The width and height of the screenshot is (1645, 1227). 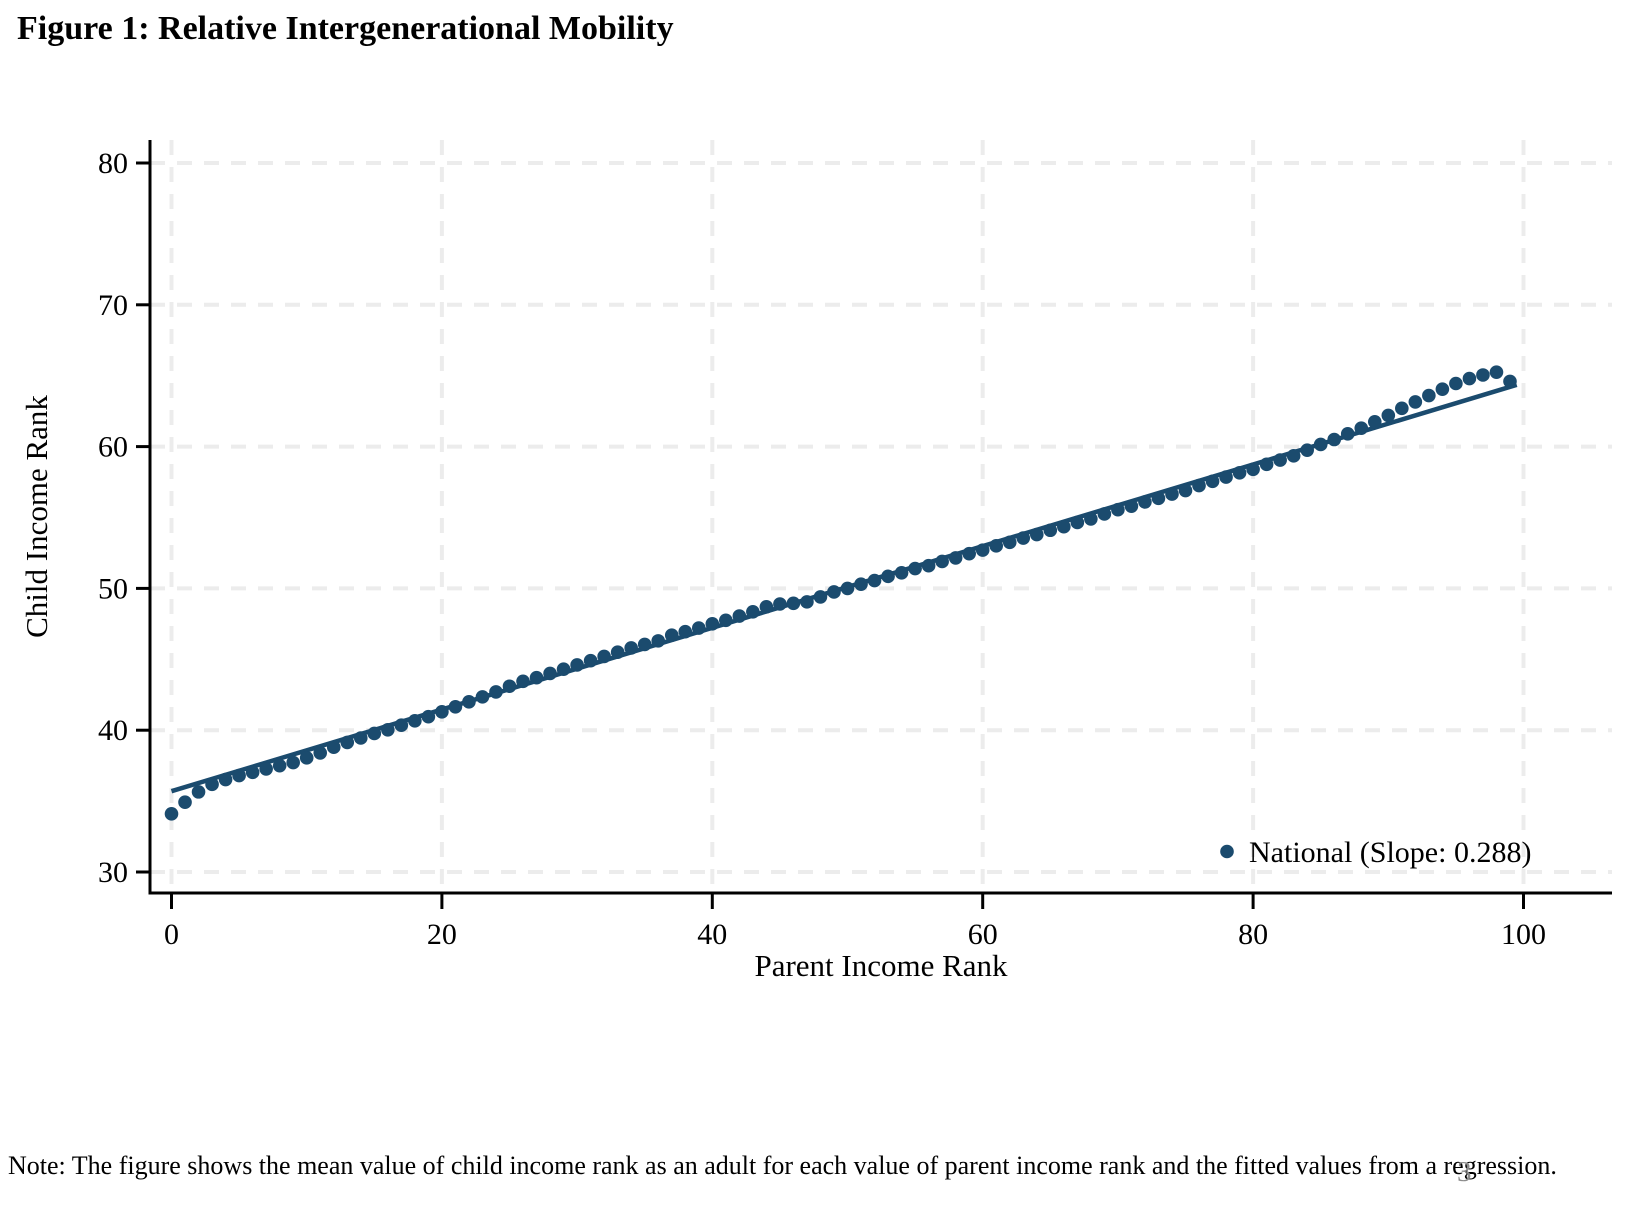 I want to click on y-tick-label: 70, so click(x=113, y=305).